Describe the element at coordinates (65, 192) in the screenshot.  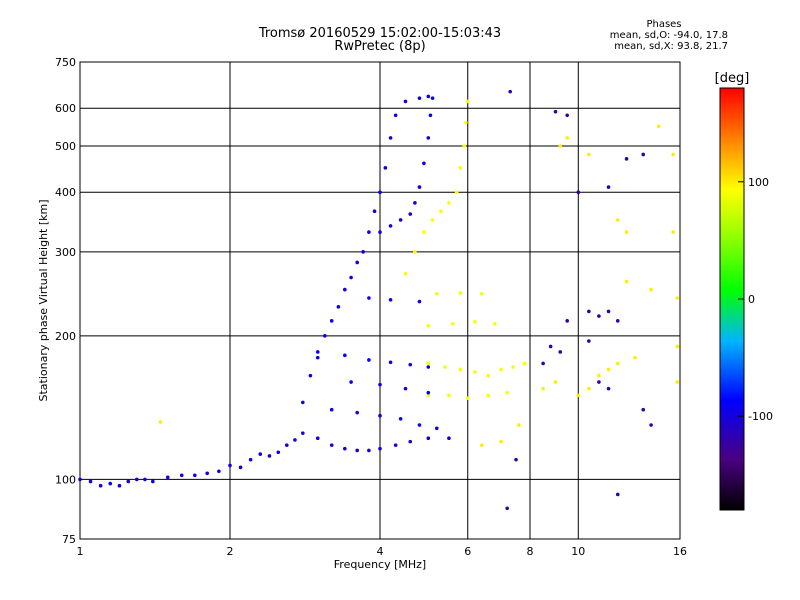
I see `y-tick-label: 400` at that location.